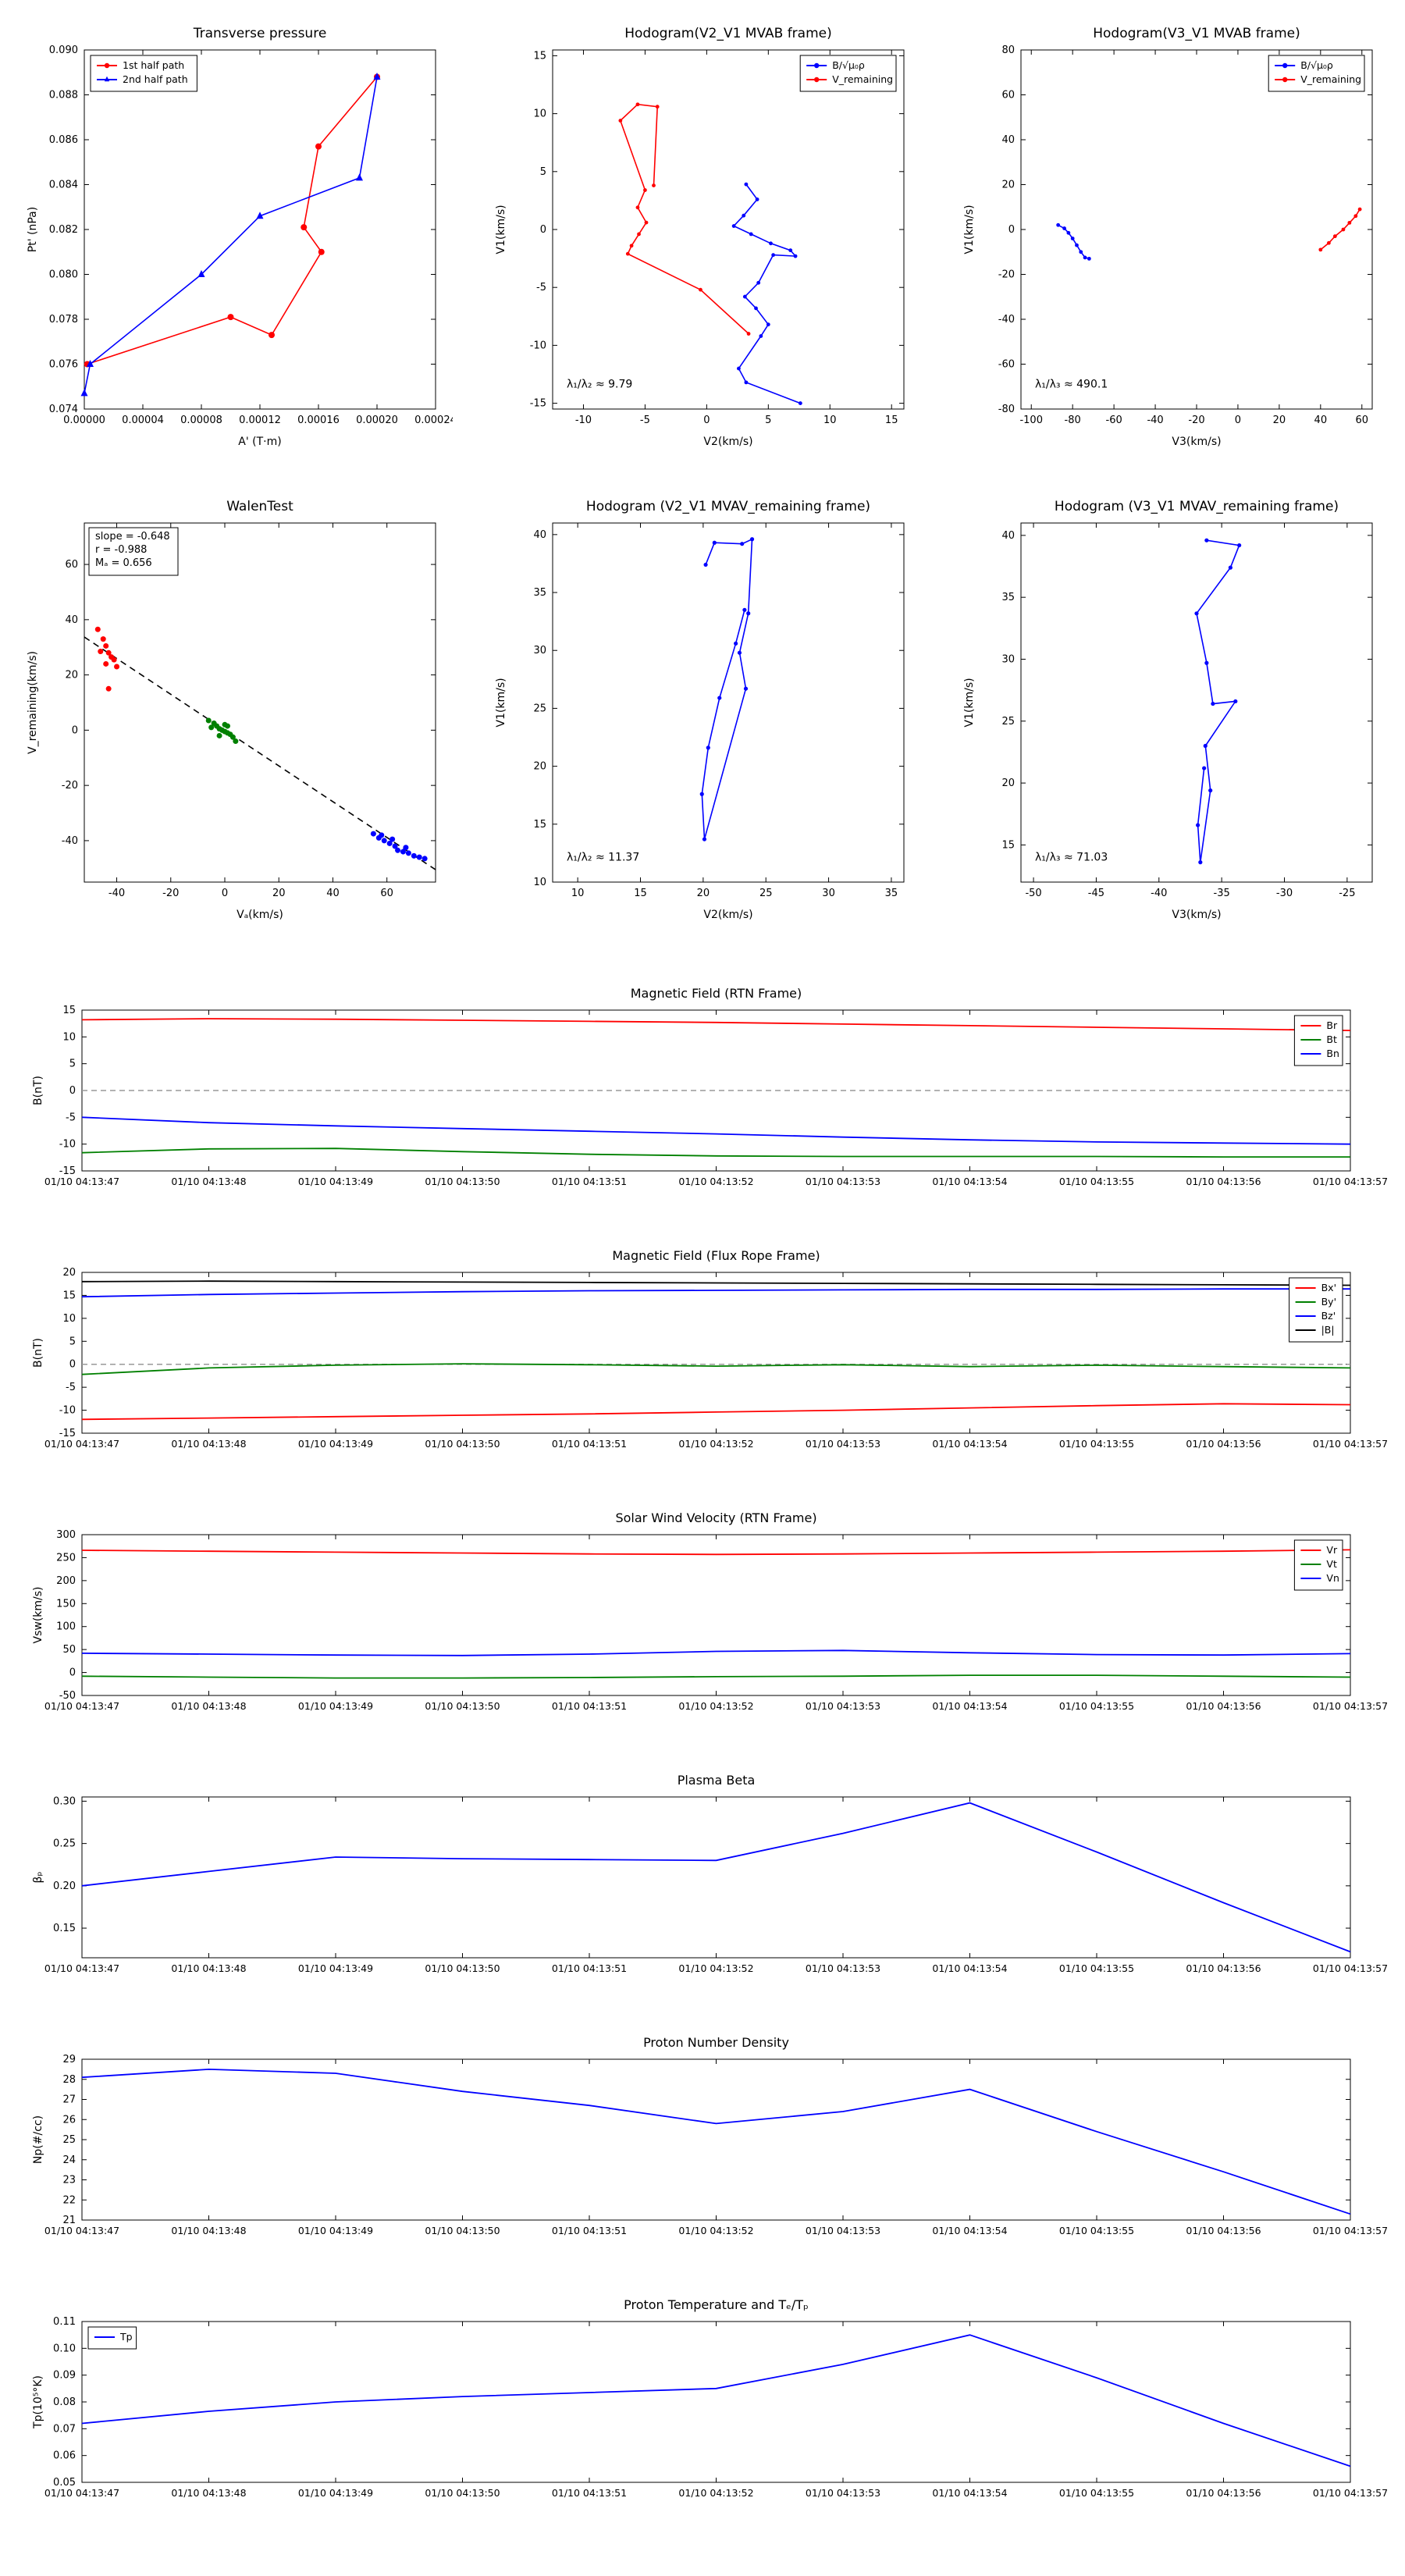 This screenshot has height=2576, width=1405. What do you see at coordinates (1316, 65) in the screenshot?
I see `svg-text: B/√μ₀ρ` at bounding box center [1316, 65].